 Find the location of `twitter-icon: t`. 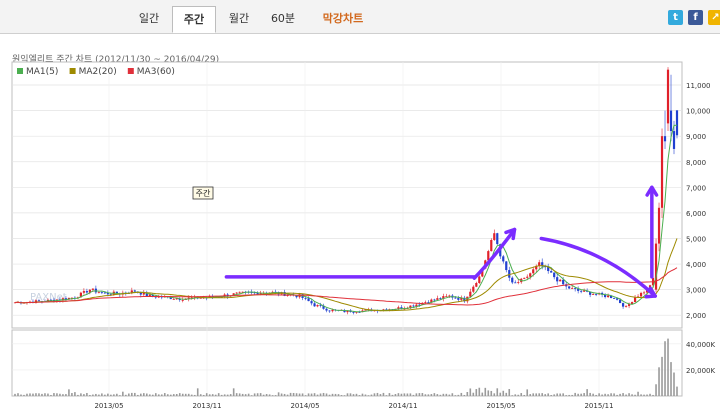

twitter-icon: t is located at coordinates (675, 17).